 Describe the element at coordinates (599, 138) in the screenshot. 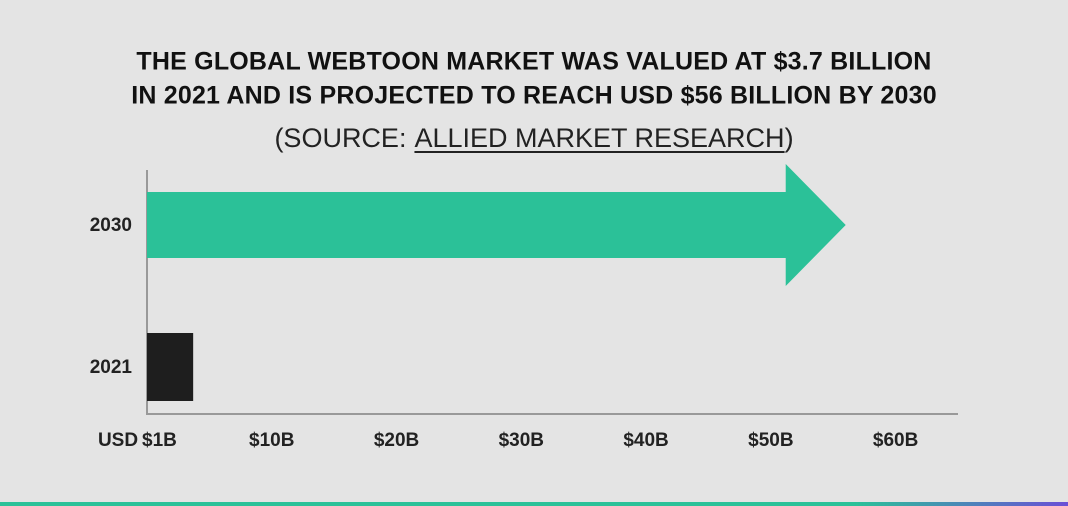

I see `source-link: ALLIED MARKET RESEARCH` at that location.